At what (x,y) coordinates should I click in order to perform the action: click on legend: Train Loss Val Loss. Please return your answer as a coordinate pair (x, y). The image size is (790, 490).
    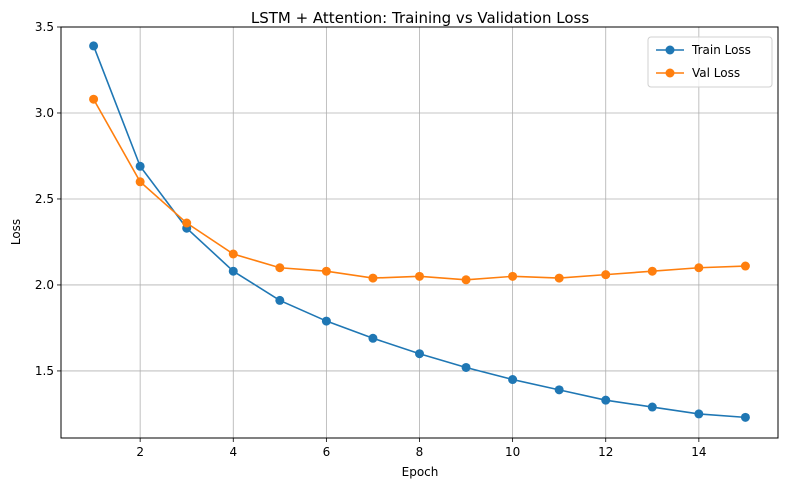
    Looking at the image, I should click on (710, 62).